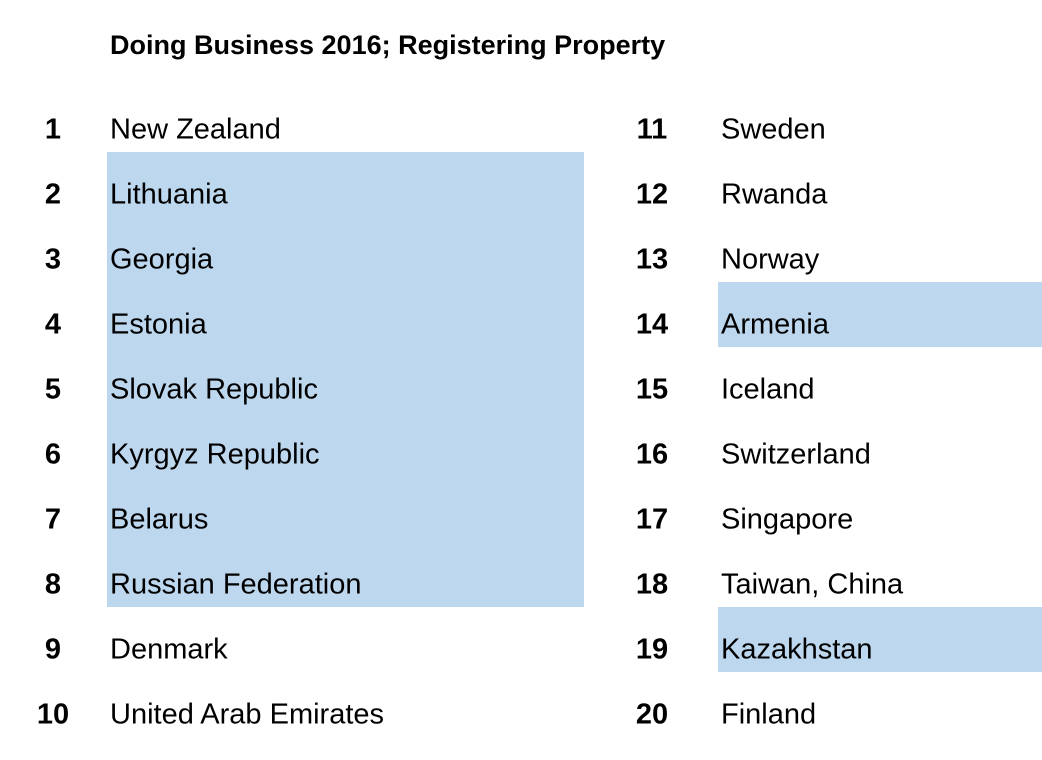 The height and width of the screenshot is (760, 1042). What do you see at coordinates (53, 130) in the screenshot?
I see `rank: 1` at bounding box center [53, 130].